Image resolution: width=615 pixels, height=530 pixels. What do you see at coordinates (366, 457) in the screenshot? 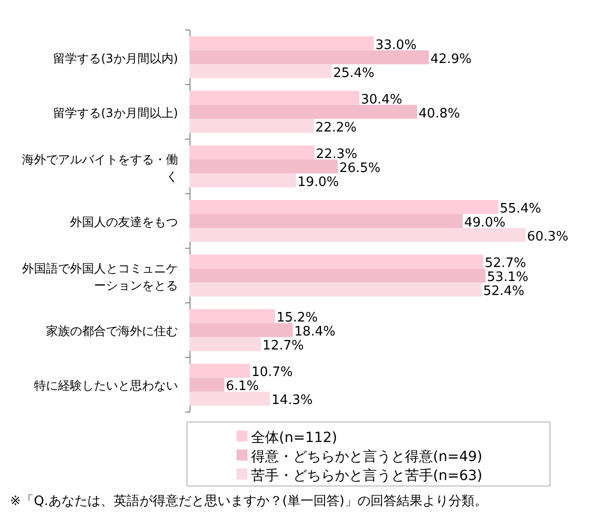
I see `legend-label: 得意・どちらかと言うと得意(n=49)` at bounding box center [366, 457].